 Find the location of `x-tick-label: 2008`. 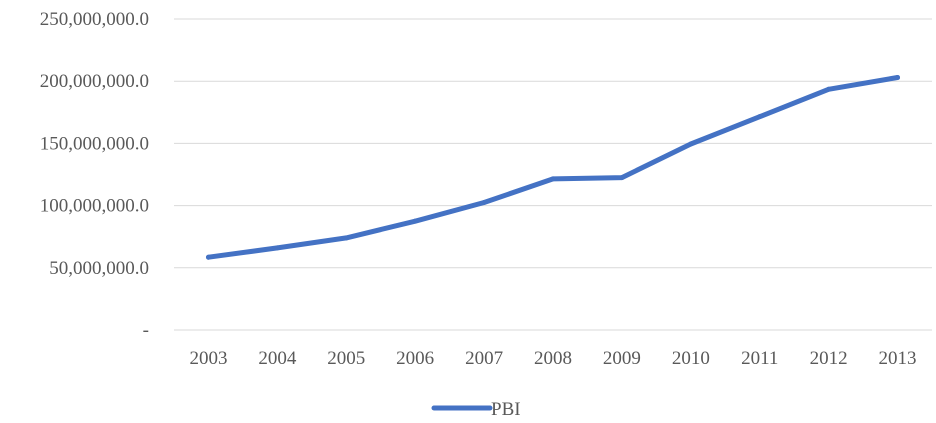

x-tick-label: 2008 is located at coordinates (553, 358).